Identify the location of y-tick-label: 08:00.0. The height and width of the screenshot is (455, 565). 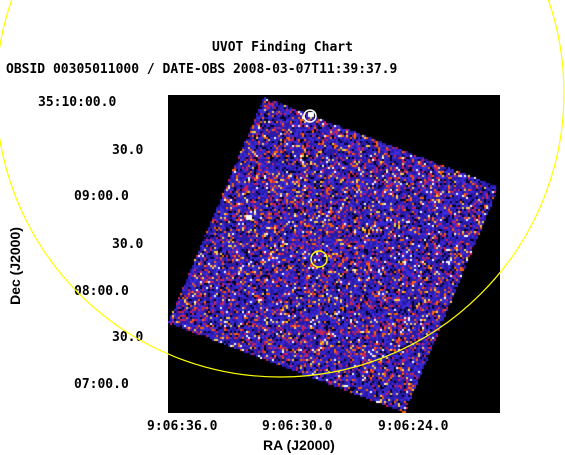
(101, 291).